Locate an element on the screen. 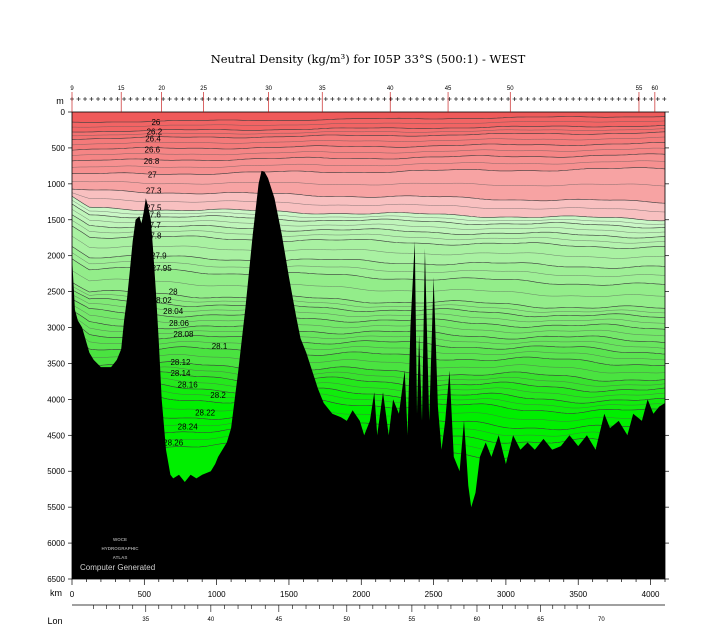 The image size is (710, 640). contour-label: 28.22 is located at coordinates (205, 412).